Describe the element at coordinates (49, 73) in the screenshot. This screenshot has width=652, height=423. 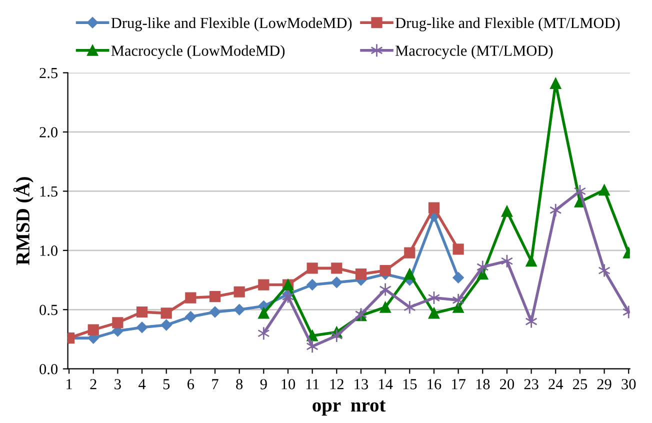
I see `y-tick-label: 2.5` at that location.